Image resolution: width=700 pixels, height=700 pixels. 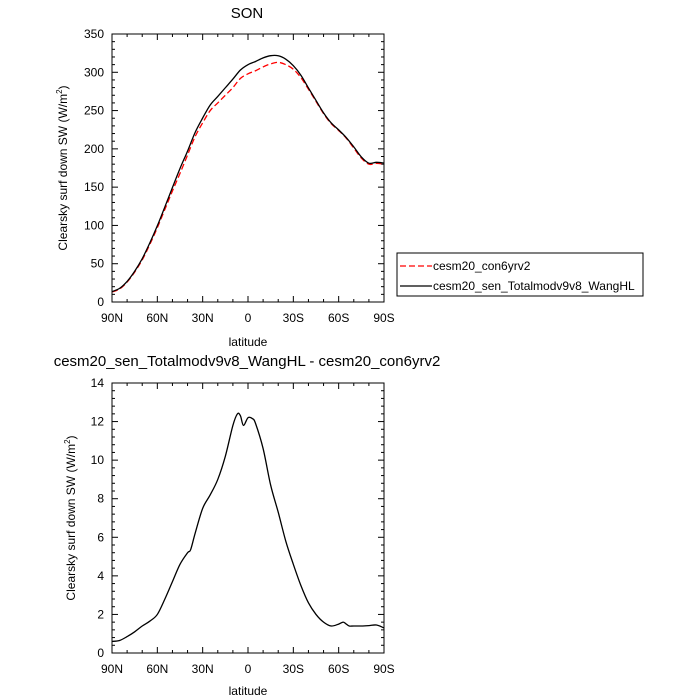 I want to click on bottom-chart-x-tick-label: 90N, so click(x=112, y=669).